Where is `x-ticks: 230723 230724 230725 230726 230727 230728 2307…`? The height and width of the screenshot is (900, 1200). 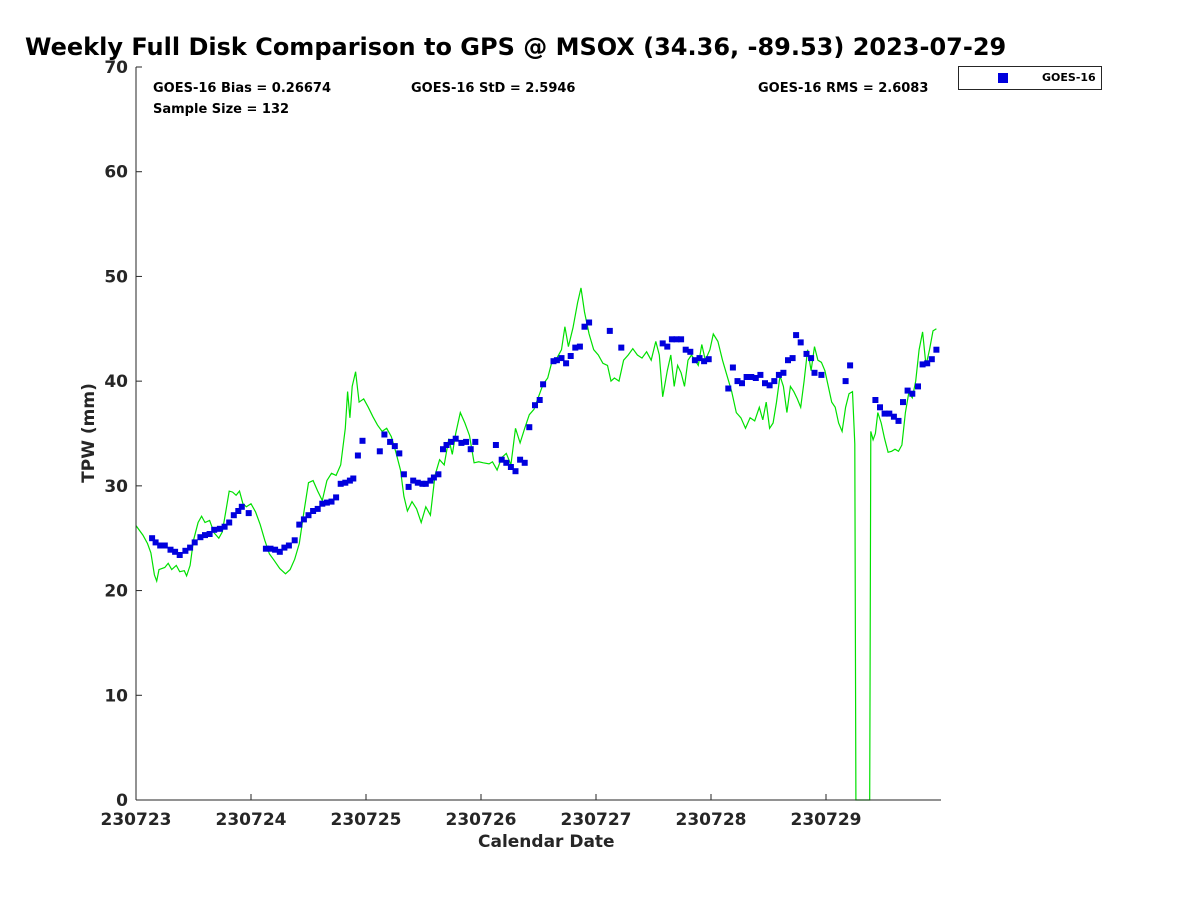
x-ticks: 230723 230724 230725 230726 230727 230728 2307… is located at coordinates (481, 812).